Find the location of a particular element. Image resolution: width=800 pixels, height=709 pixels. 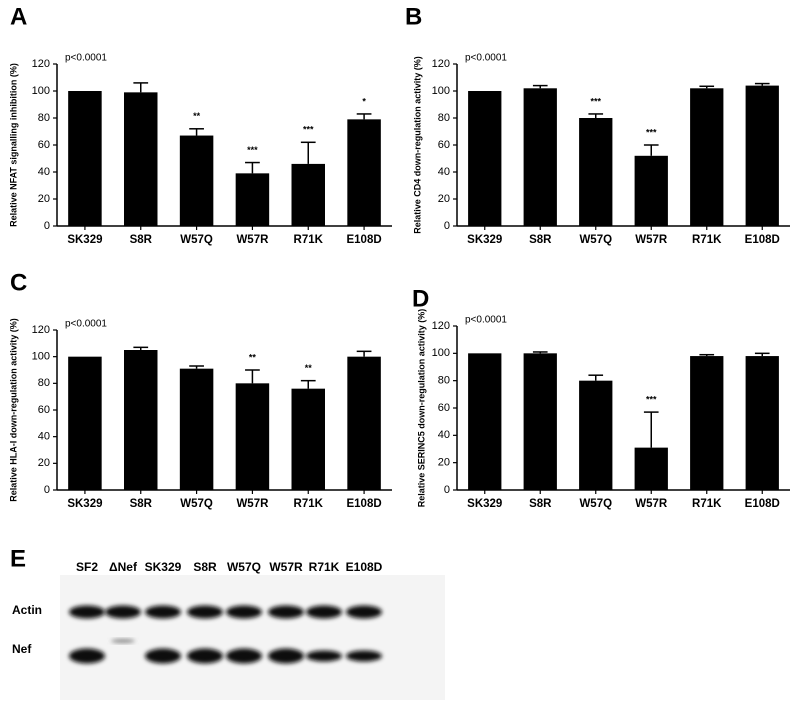

row-label: Actin is located at coordinates (27, 610).